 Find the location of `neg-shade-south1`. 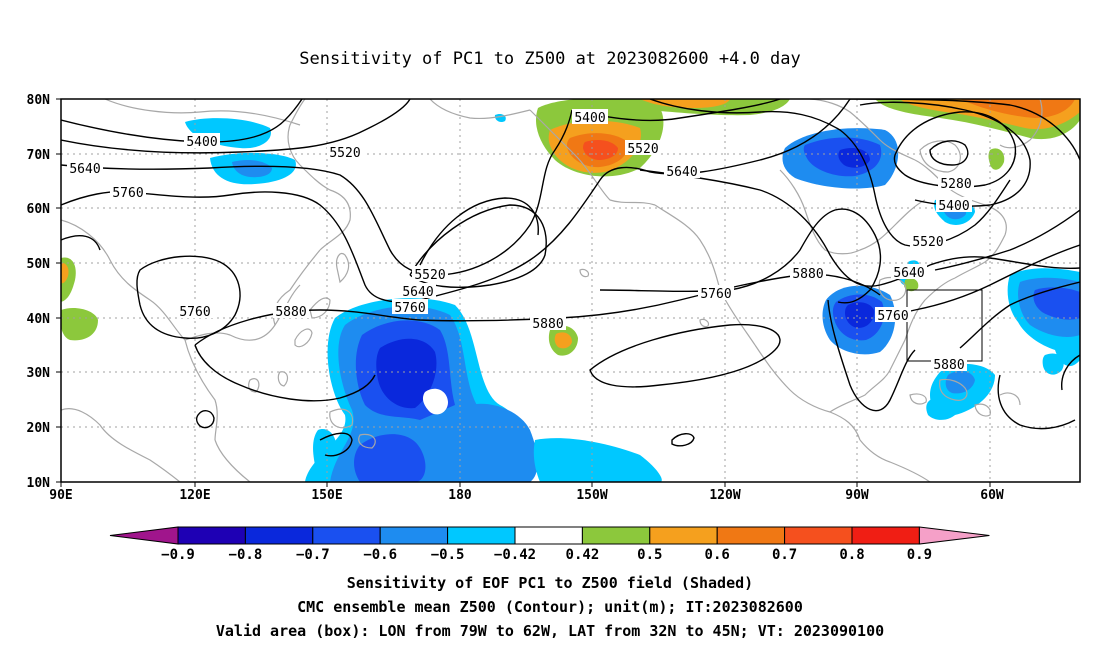

neg-shade-south1 is located at coordinates (390, 458).